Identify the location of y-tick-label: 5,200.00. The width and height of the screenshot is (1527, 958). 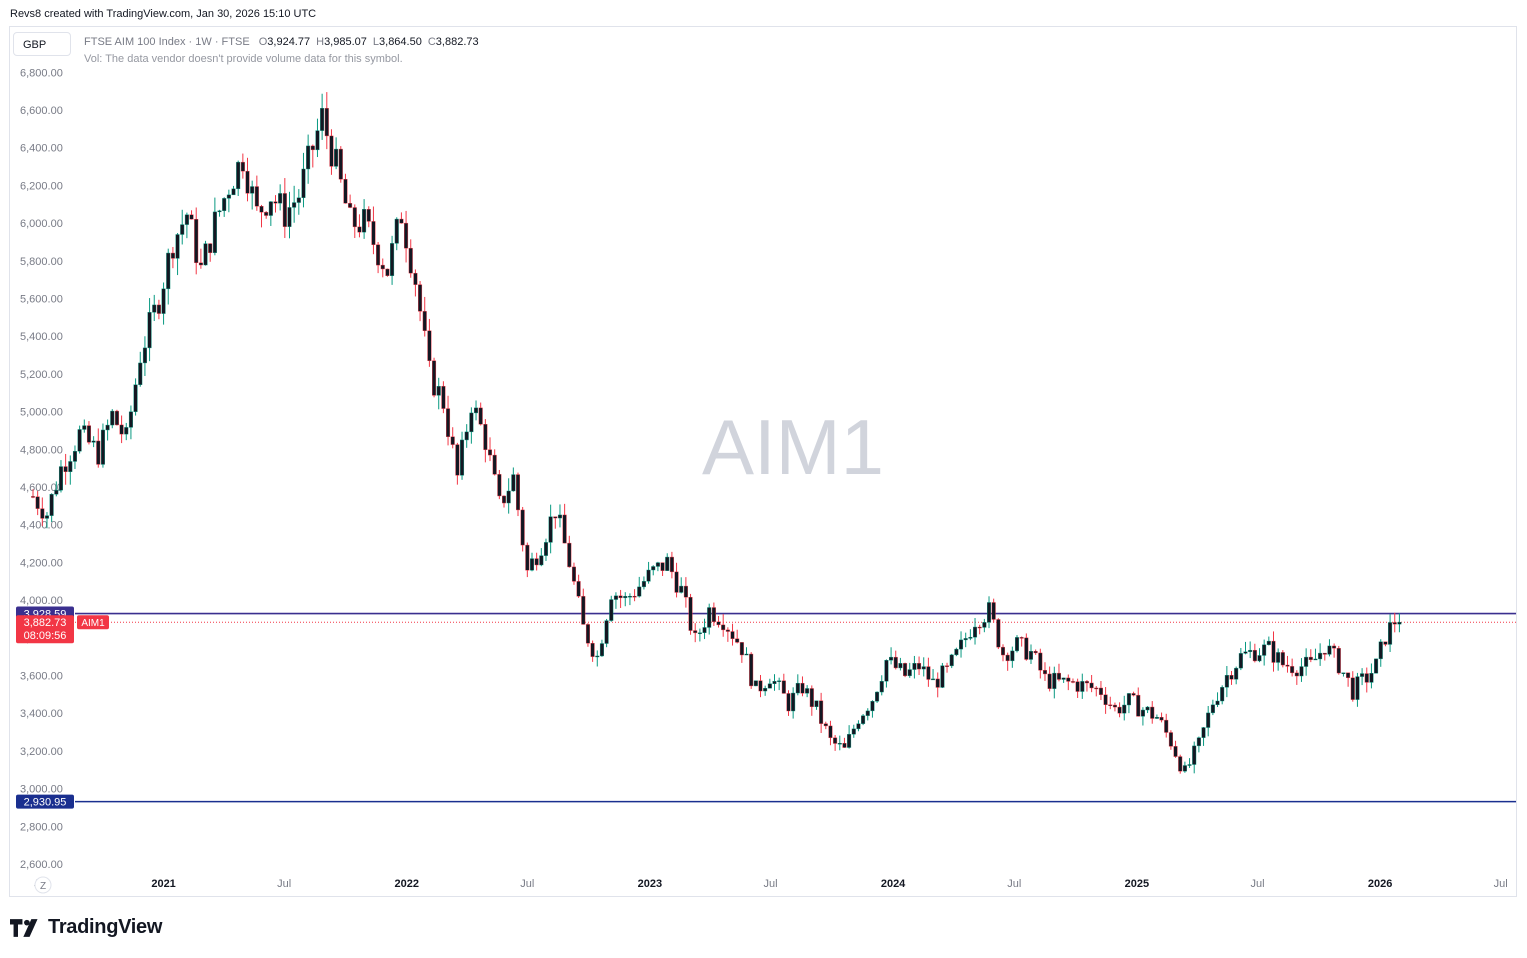
(41, 375).